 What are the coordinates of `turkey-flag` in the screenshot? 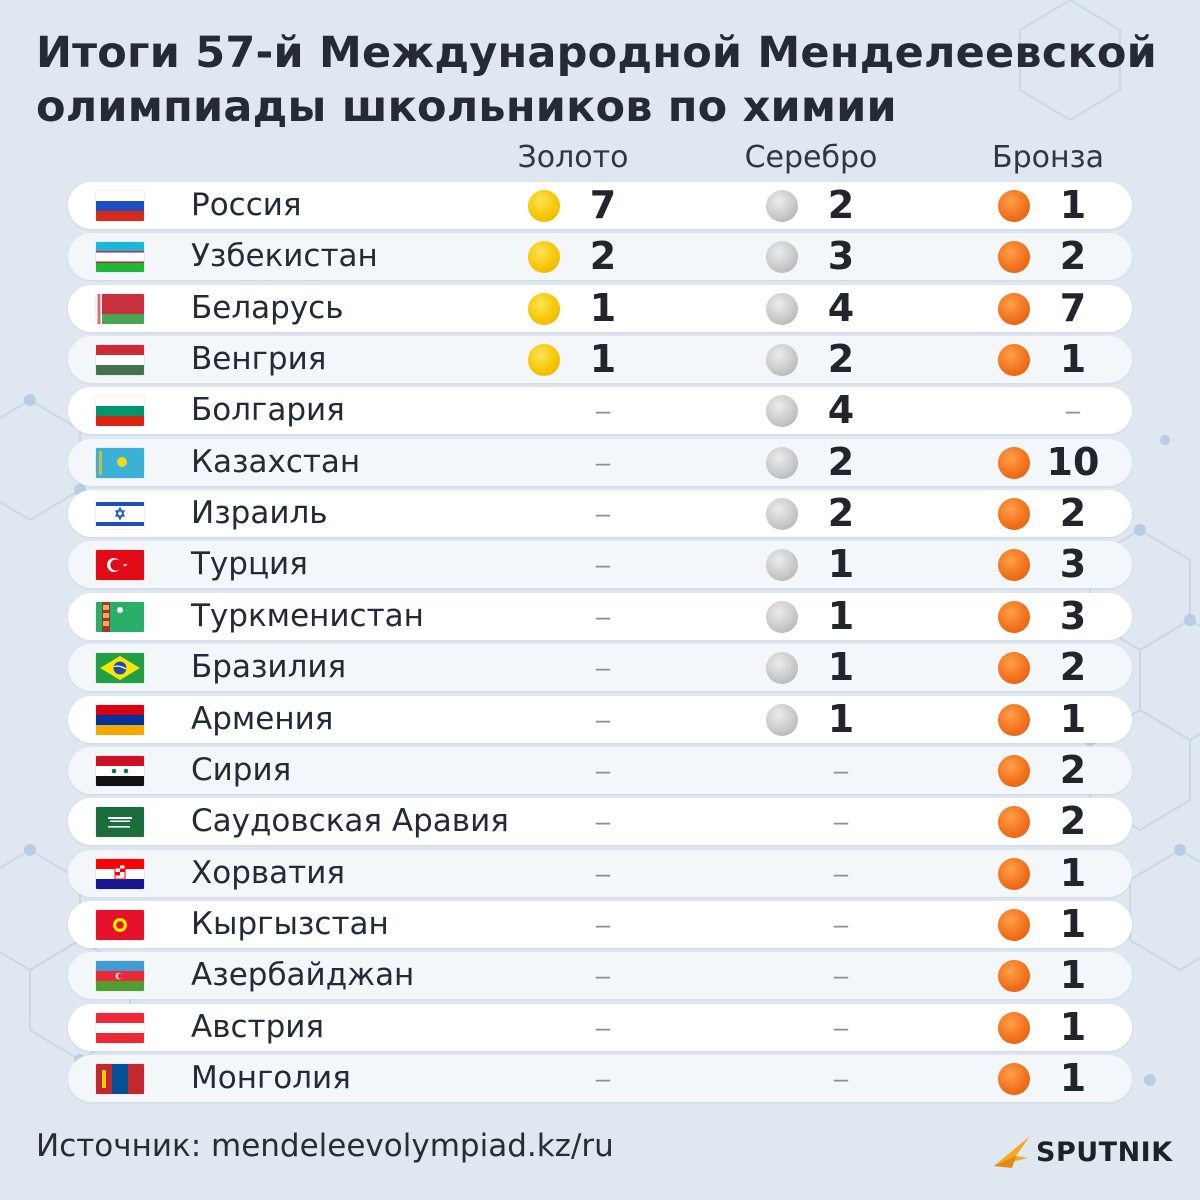 It's located at (120, 565).